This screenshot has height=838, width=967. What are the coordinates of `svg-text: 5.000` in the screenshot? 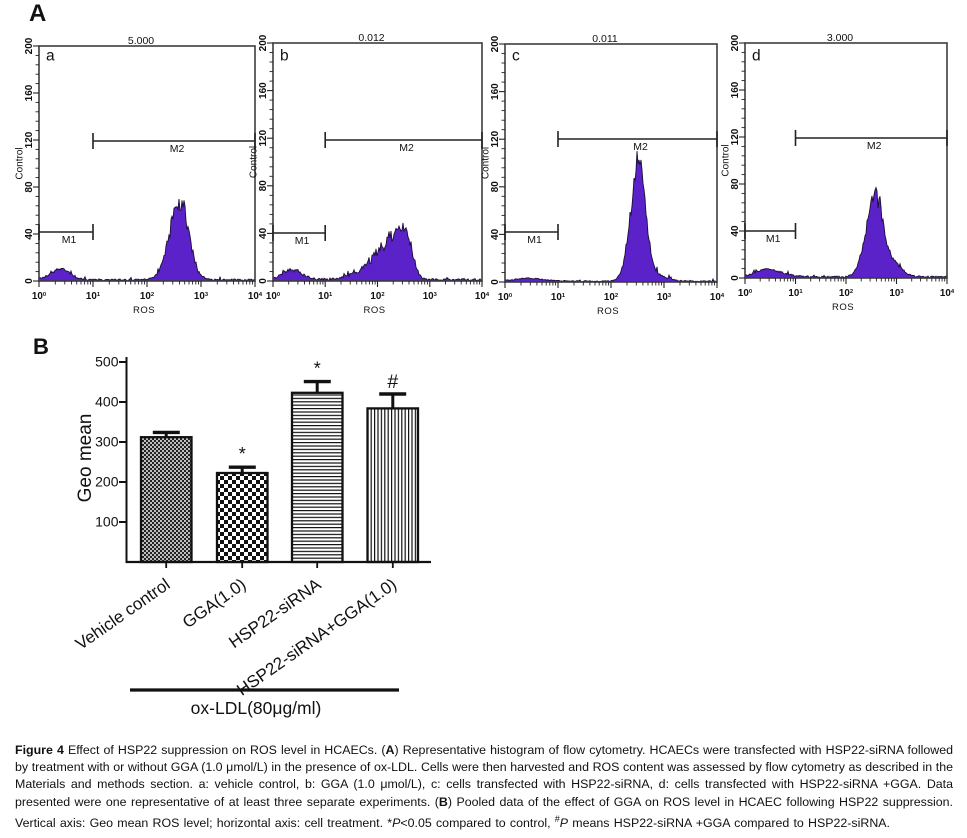 It's located at (141, 41).